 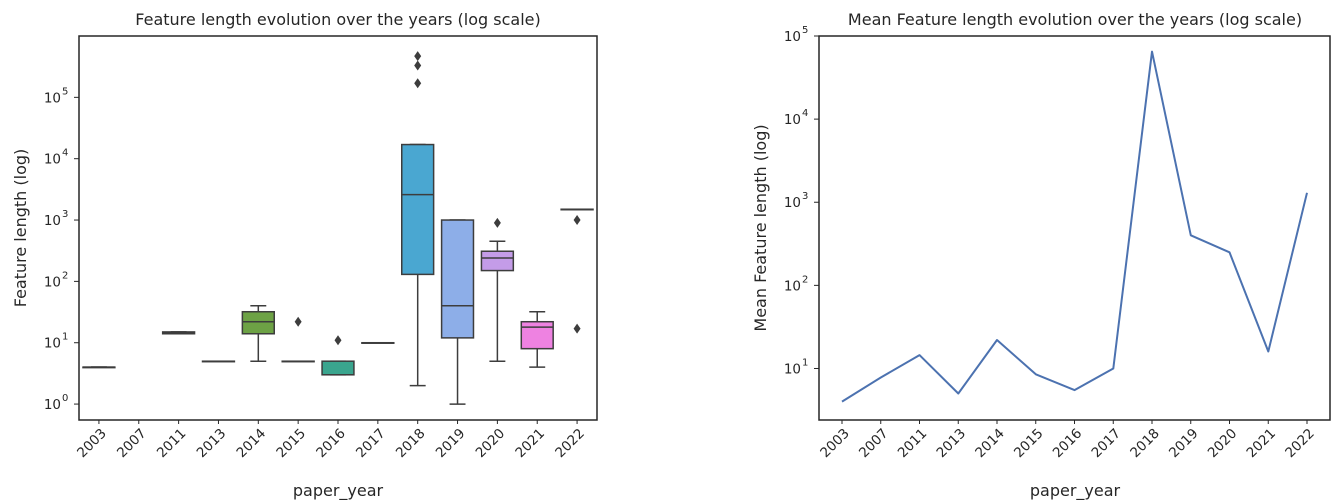 What do you see at coordinates (298, 339) in the screenshot?
I see `box-2015` at bounding box center [298, 339].